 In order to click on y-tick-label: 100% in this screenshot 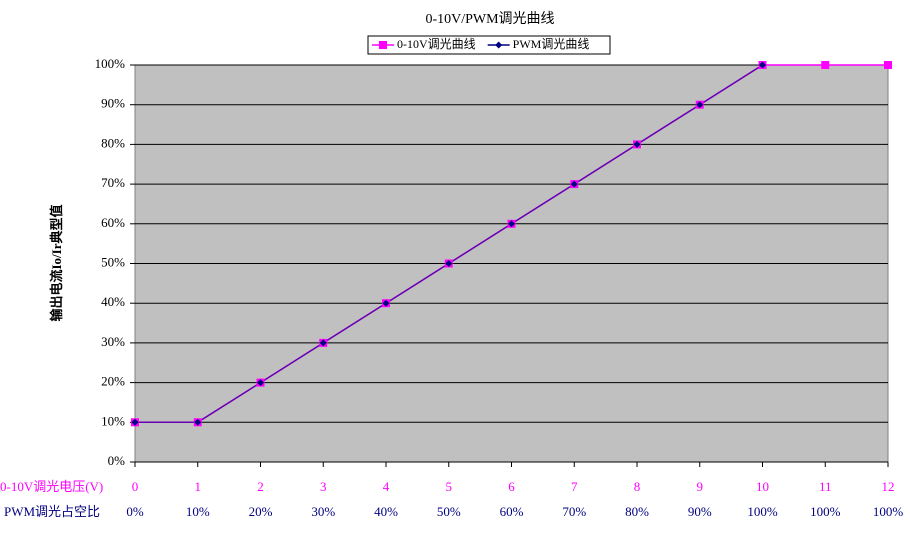, I will do `click(110, 63)`.